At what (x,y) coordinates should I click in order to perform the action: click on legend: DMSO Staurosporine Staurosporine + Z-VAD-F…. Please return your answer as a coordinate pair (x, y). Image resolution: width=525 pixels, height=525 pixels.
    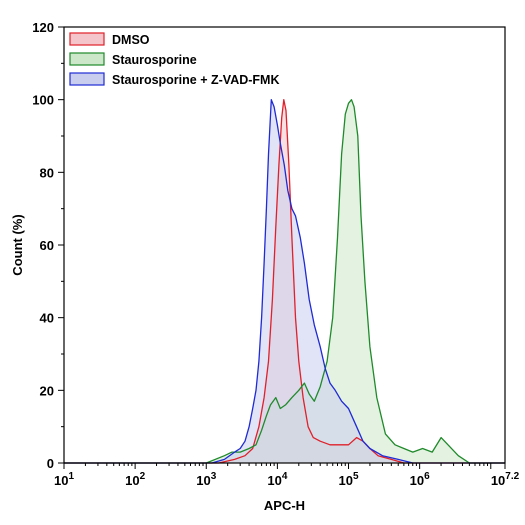
    Looking at the image, I should click on (174, 59).